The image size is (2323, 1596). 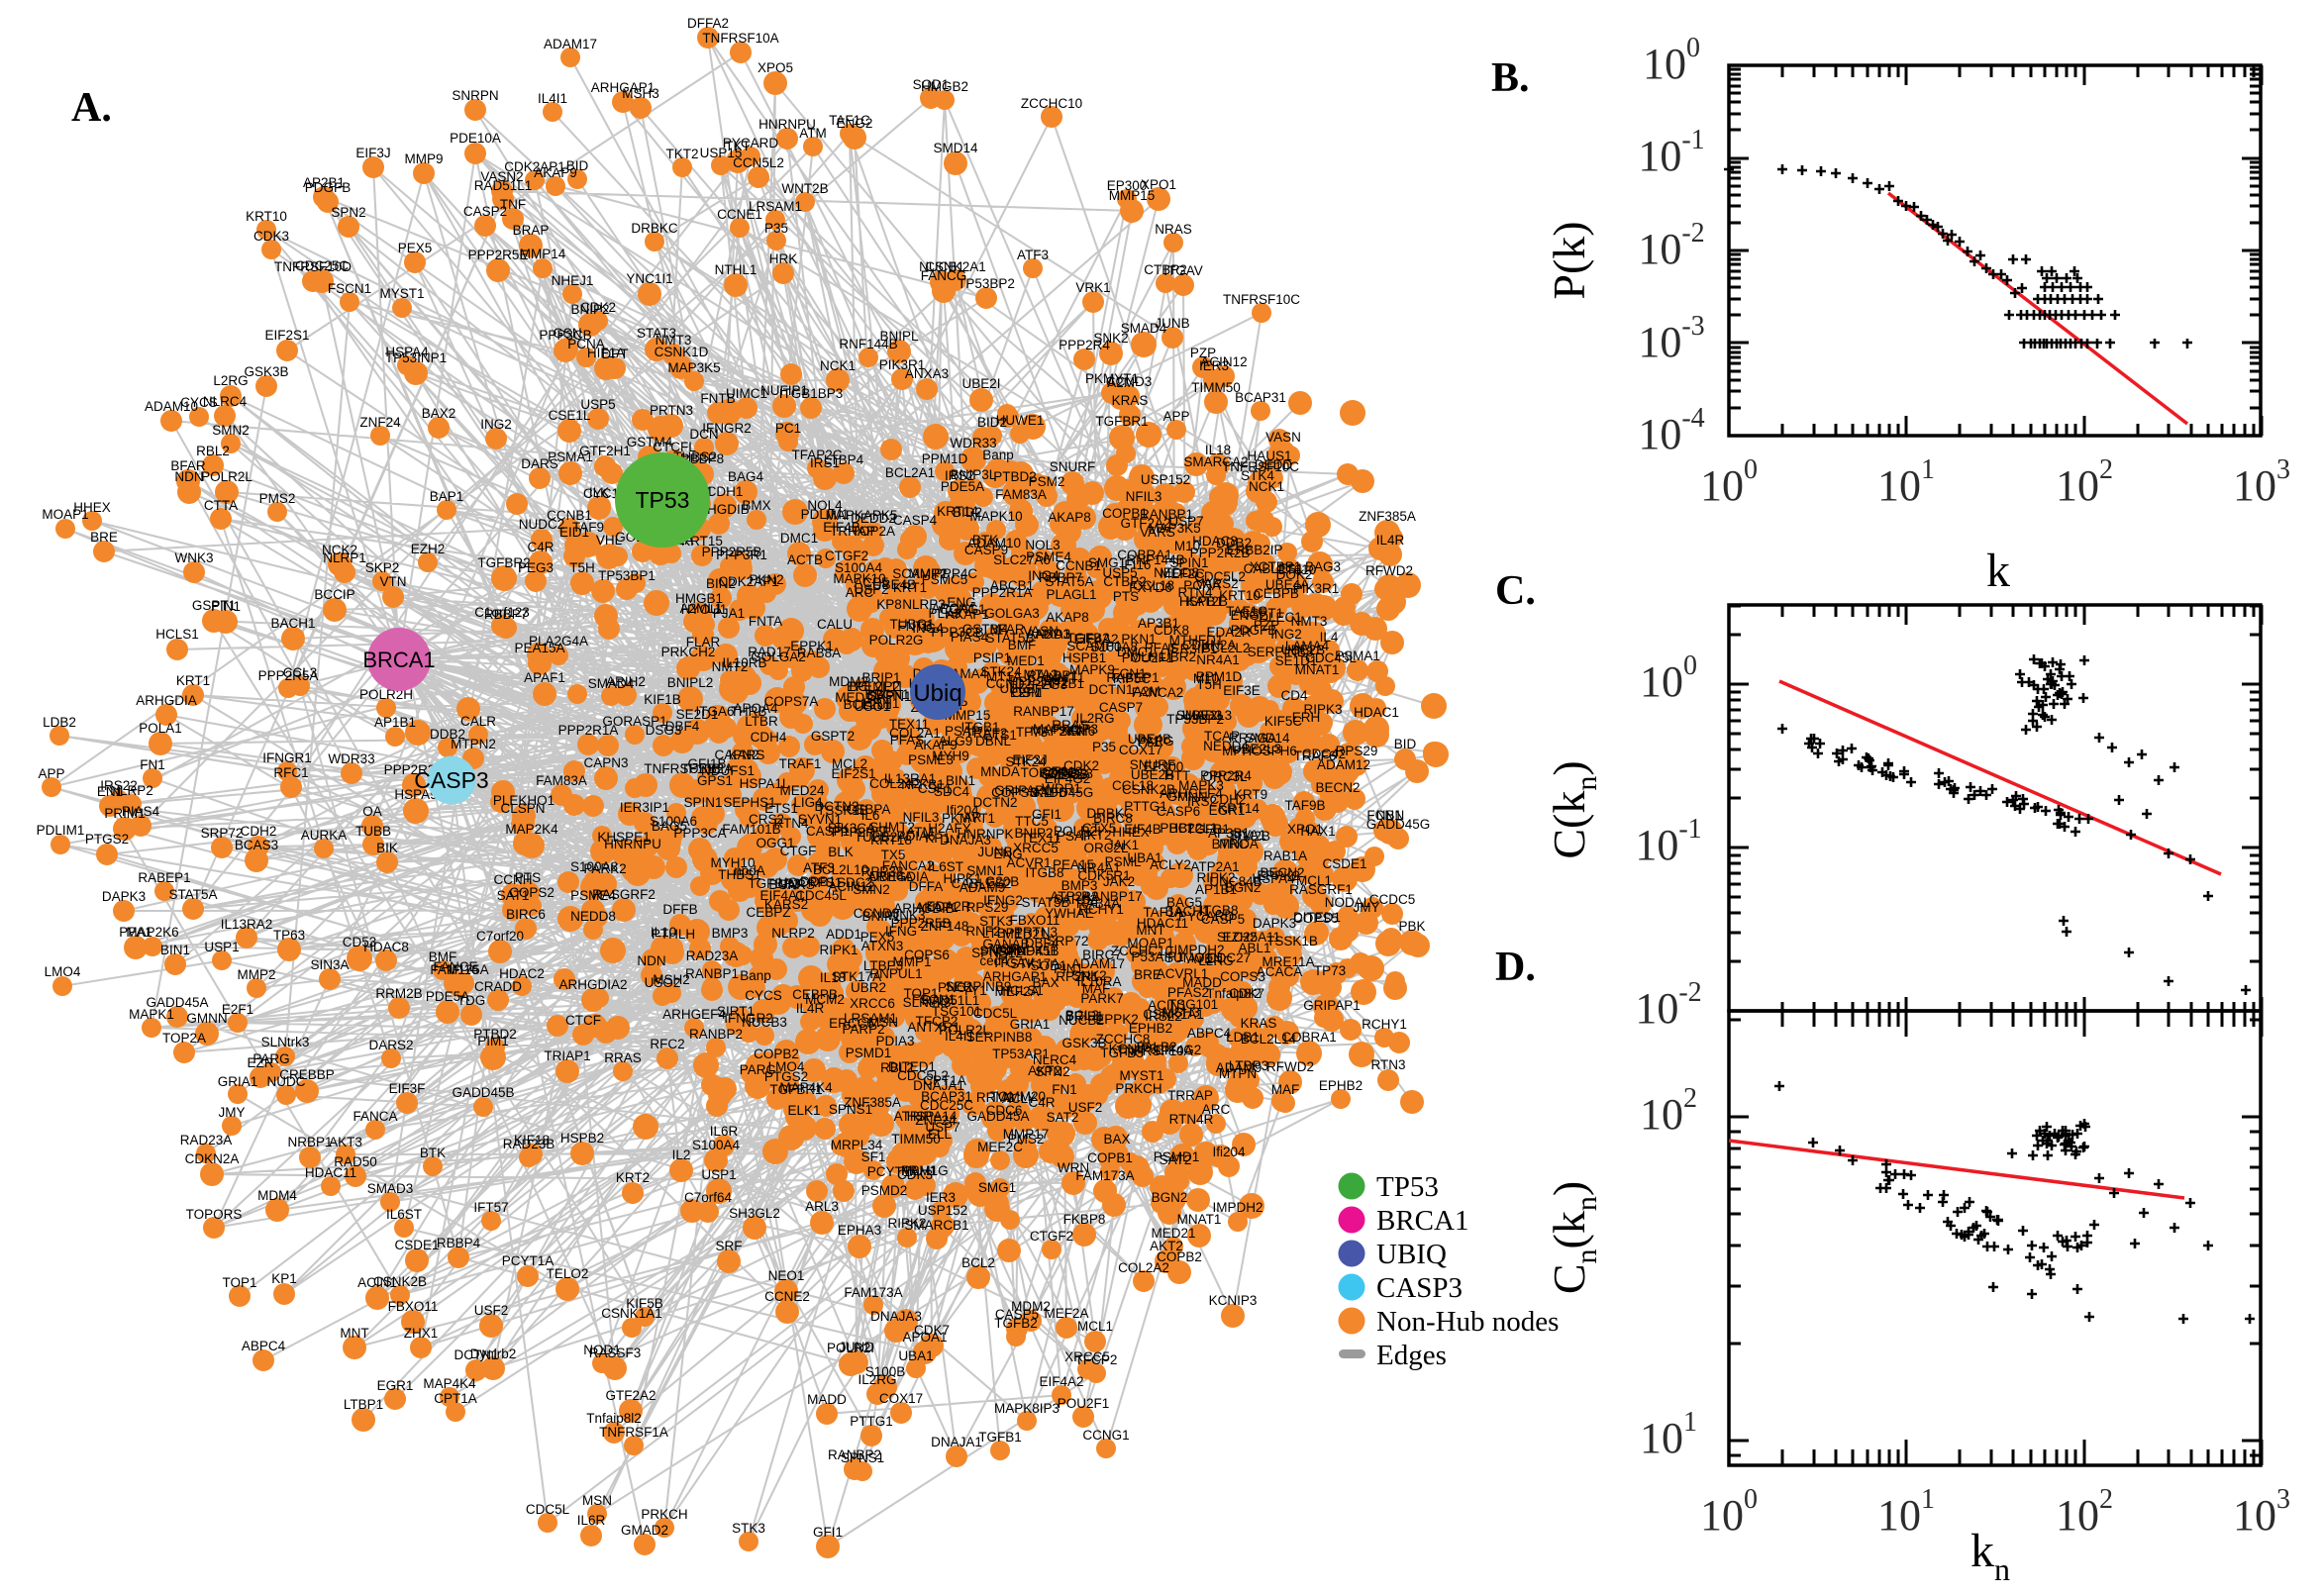 What do you see at coordinates (532, 230) in the screenshot?
I see `svg-text: BRAP` at bounding box center [532, 230].